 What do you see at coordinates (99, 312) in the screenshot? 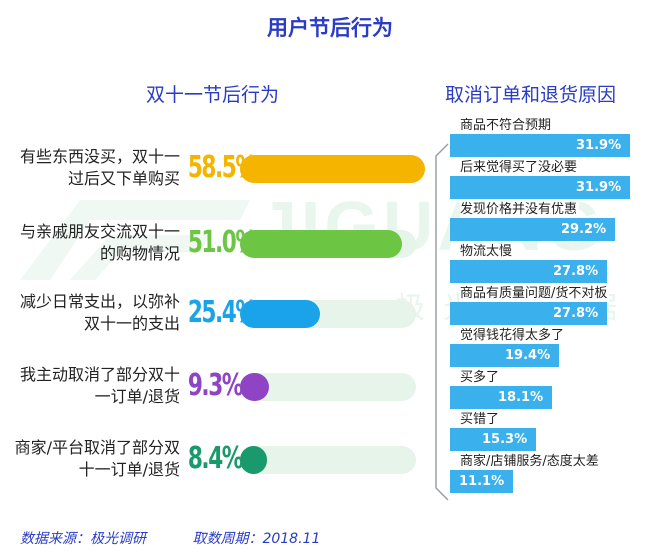
I see `left-bar-label: 减少日常支出，以弥补双十一的支出` at bounding box center [99, 312].